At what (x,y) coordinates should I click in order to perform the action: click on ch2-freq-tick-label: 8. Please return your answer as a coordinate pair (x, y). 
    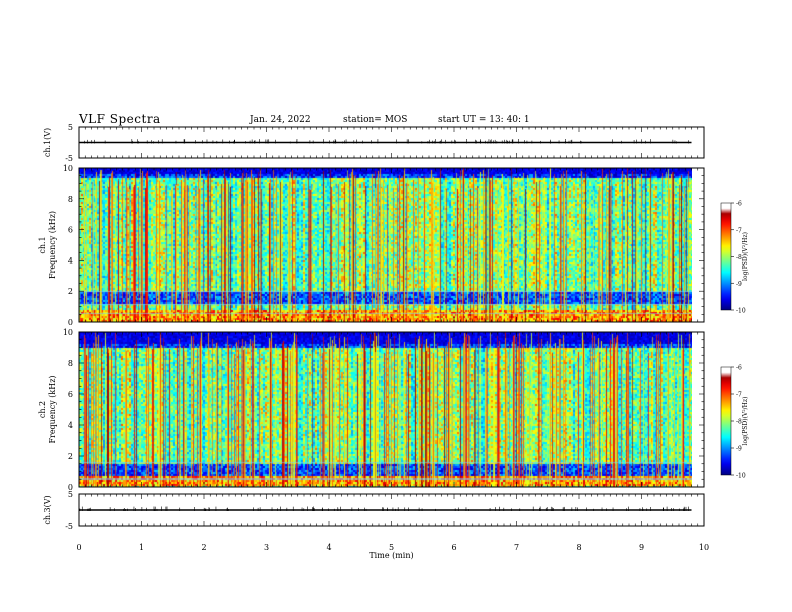
    Looking at the image, I should click on (70, 363).